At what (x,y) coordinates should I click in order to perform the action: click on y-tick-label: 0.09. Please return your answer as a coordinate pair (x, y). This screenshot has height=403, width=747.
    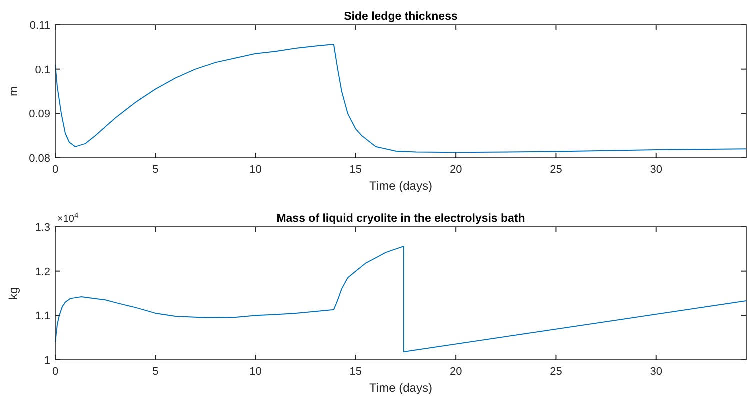
    Looking at the image, I should click on (39, 114).